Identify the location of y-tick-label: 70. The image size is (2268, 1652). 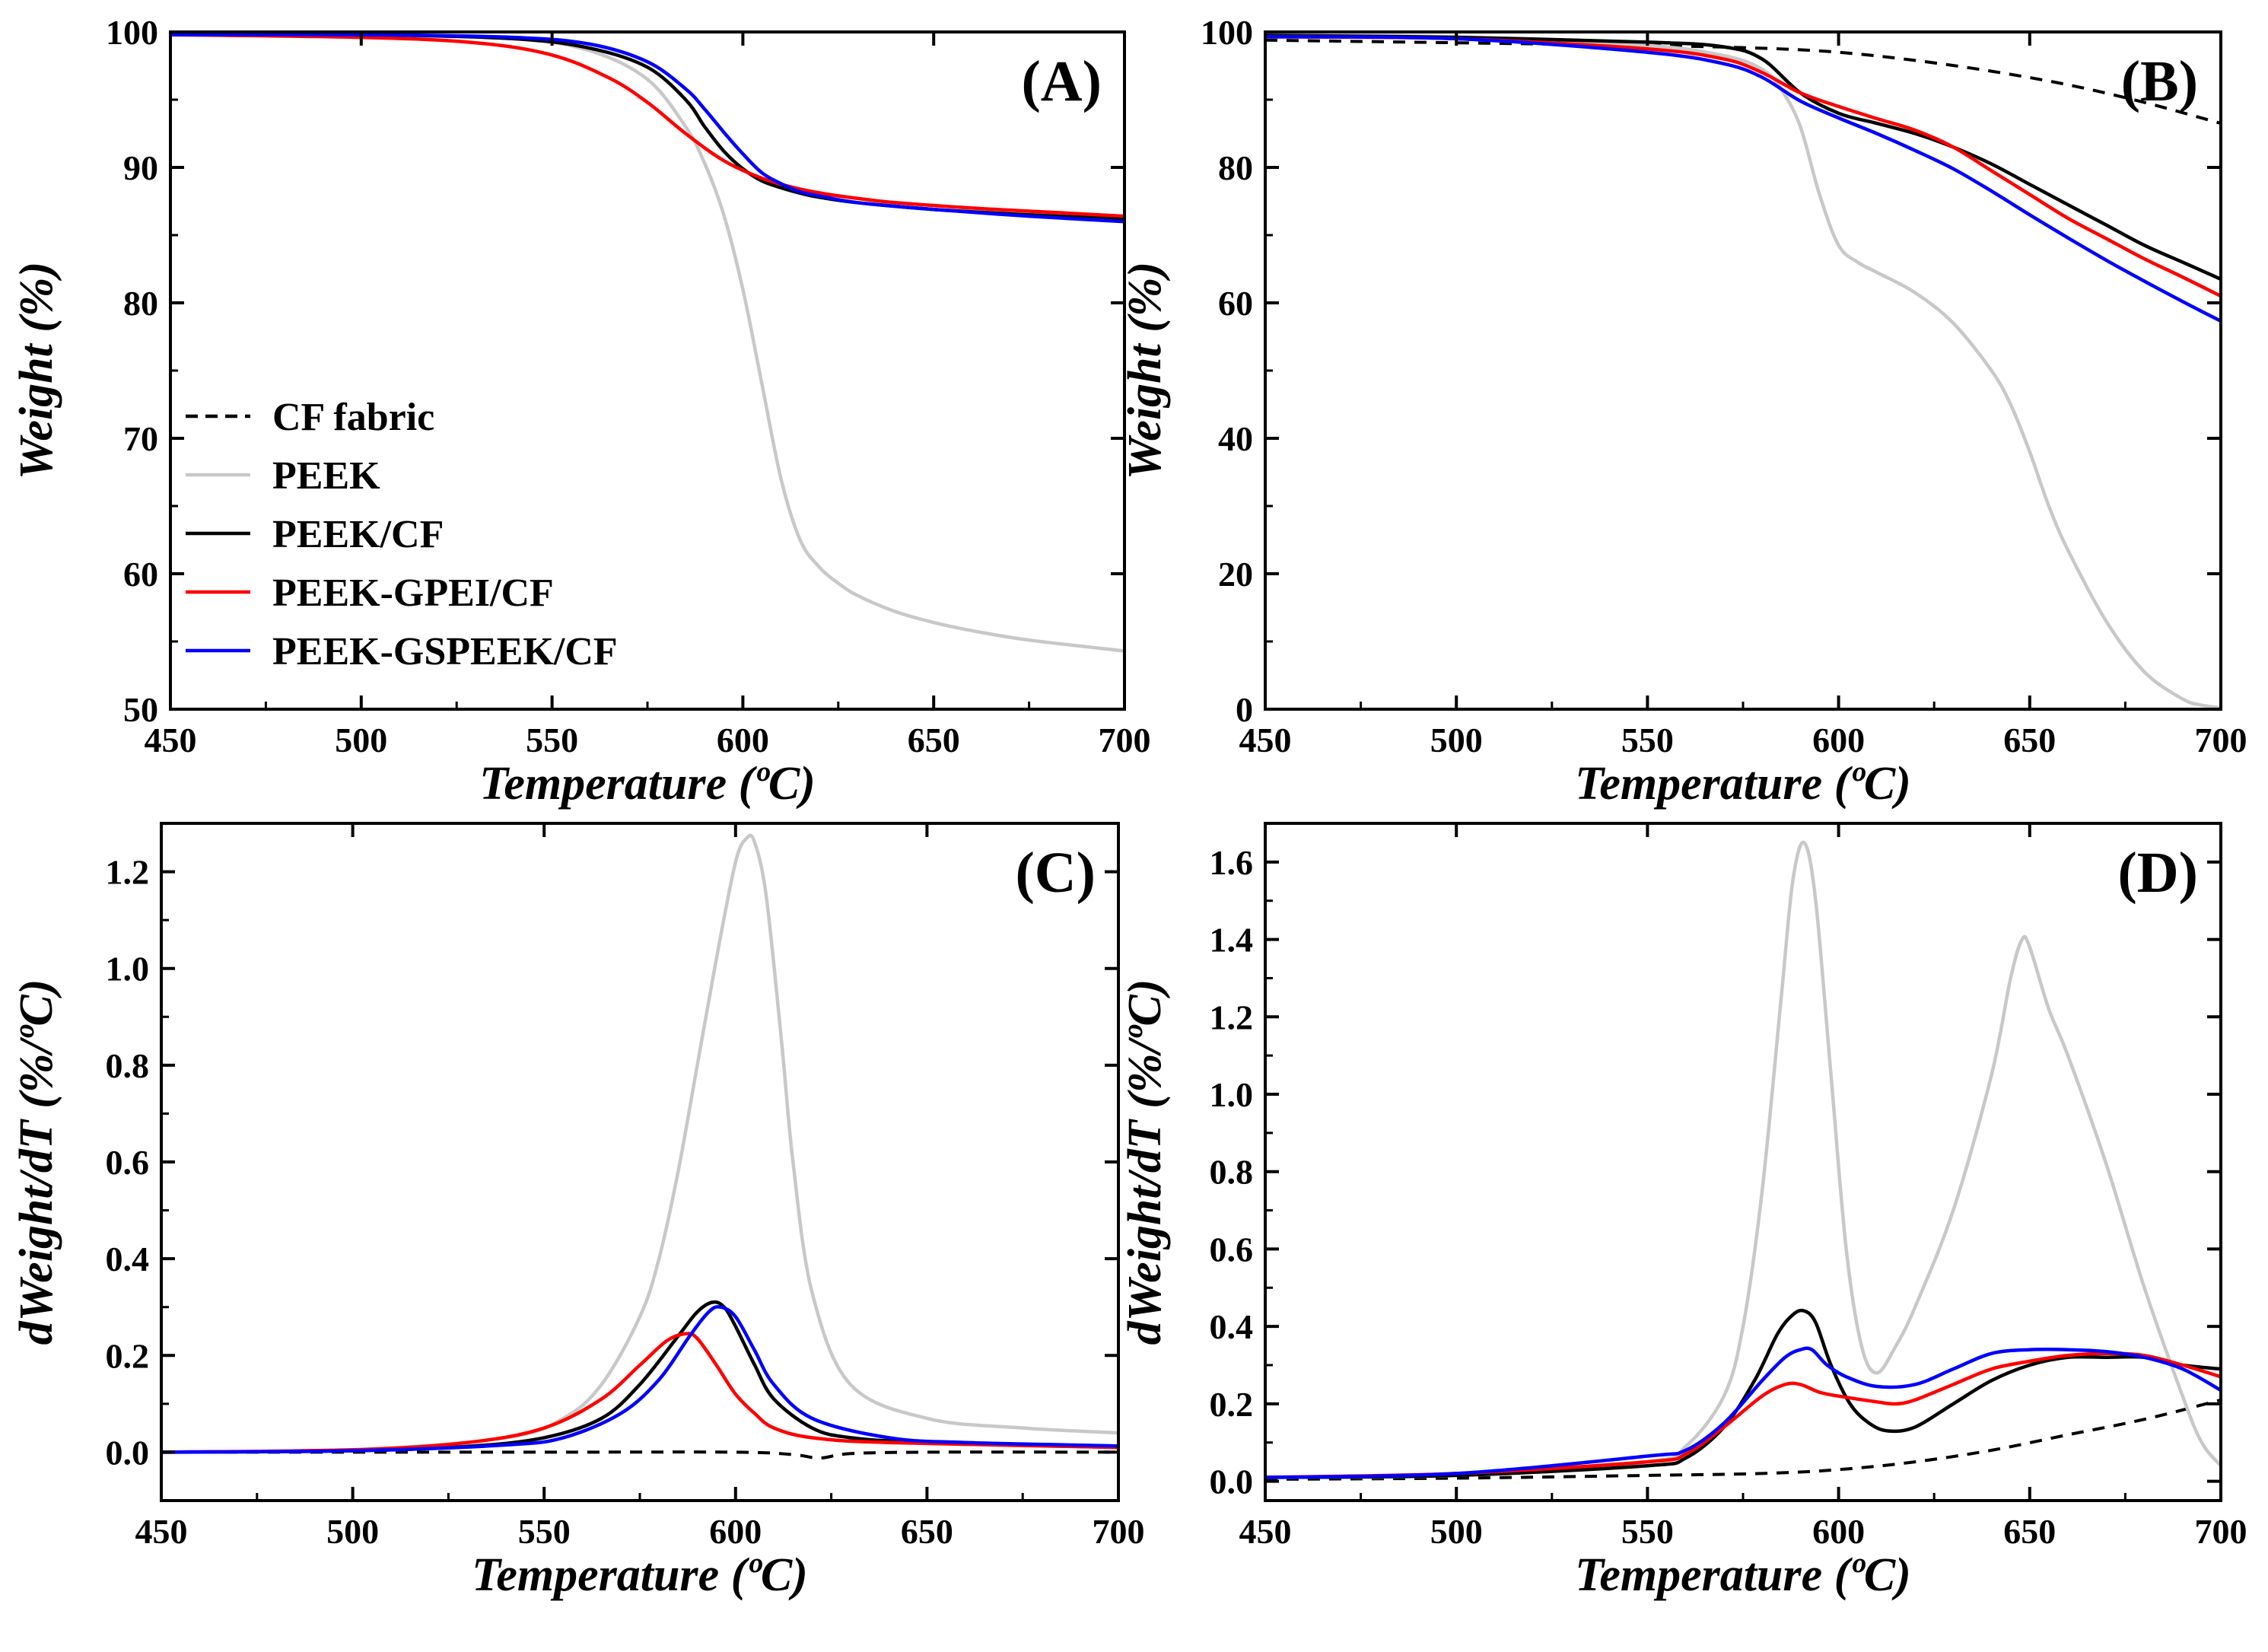
(140, 438).